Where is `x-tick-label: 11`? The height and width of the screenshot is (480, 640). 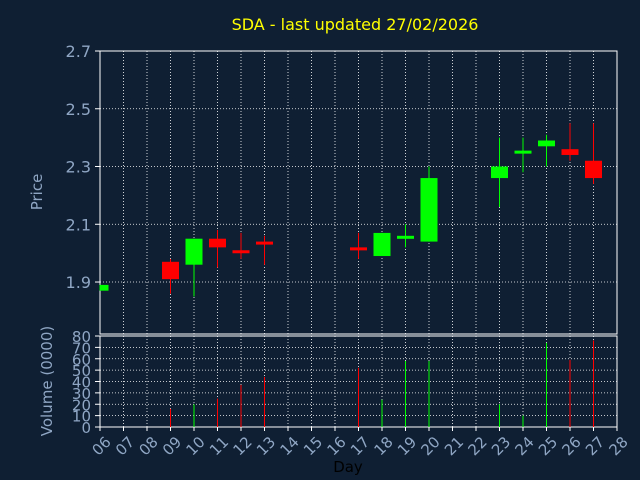
x-tick-label: 11 is located at coordinates (219, 446).